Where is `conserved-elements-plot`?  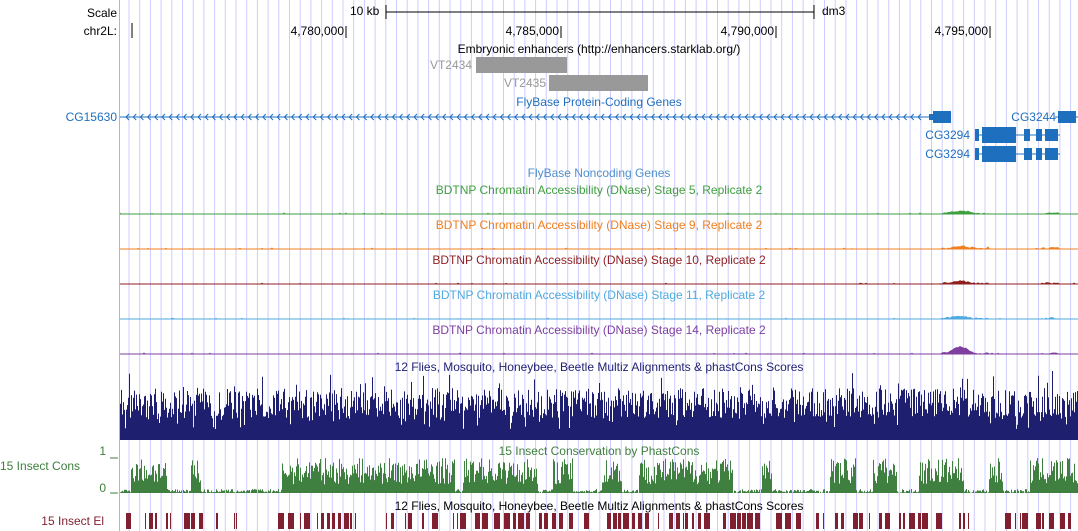 conserved-elements-plot is located at coordinates (598, 521).